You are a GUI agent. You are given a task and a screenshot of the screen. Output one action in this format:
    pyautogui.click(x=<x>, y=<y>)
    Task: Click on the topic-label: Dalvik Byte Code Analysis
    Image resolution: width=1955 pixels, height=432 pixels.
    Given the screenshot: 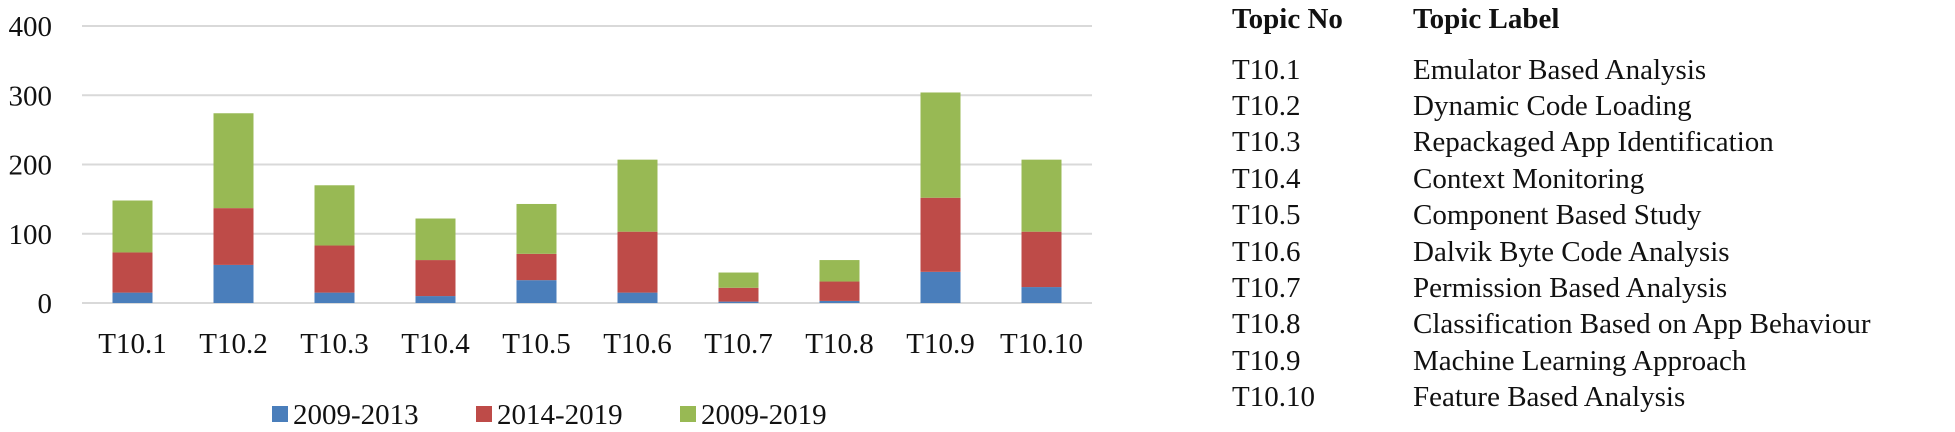 What is the action you would take?
    pyautogui.click(x=1571, y=251)
    